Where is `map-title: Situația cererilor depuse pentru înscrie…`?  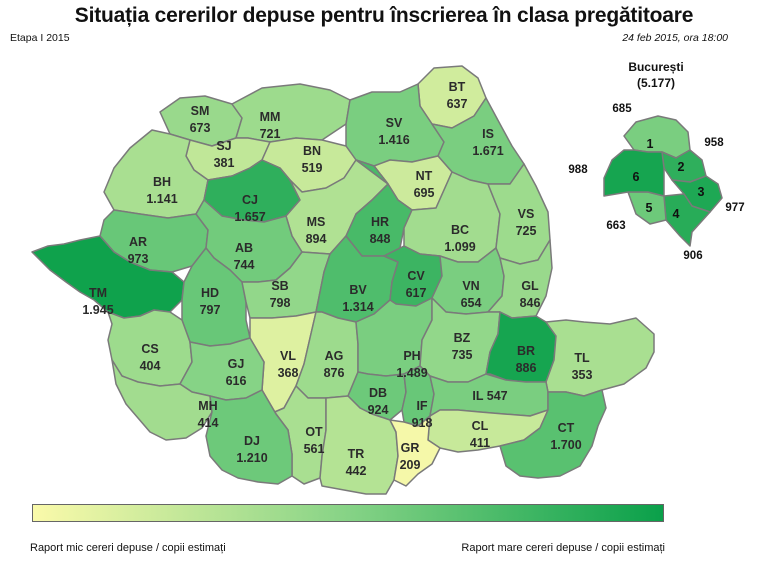
map-title: Situația cererilor depuse pentru înscrie… is located at coordinates (384, 15).